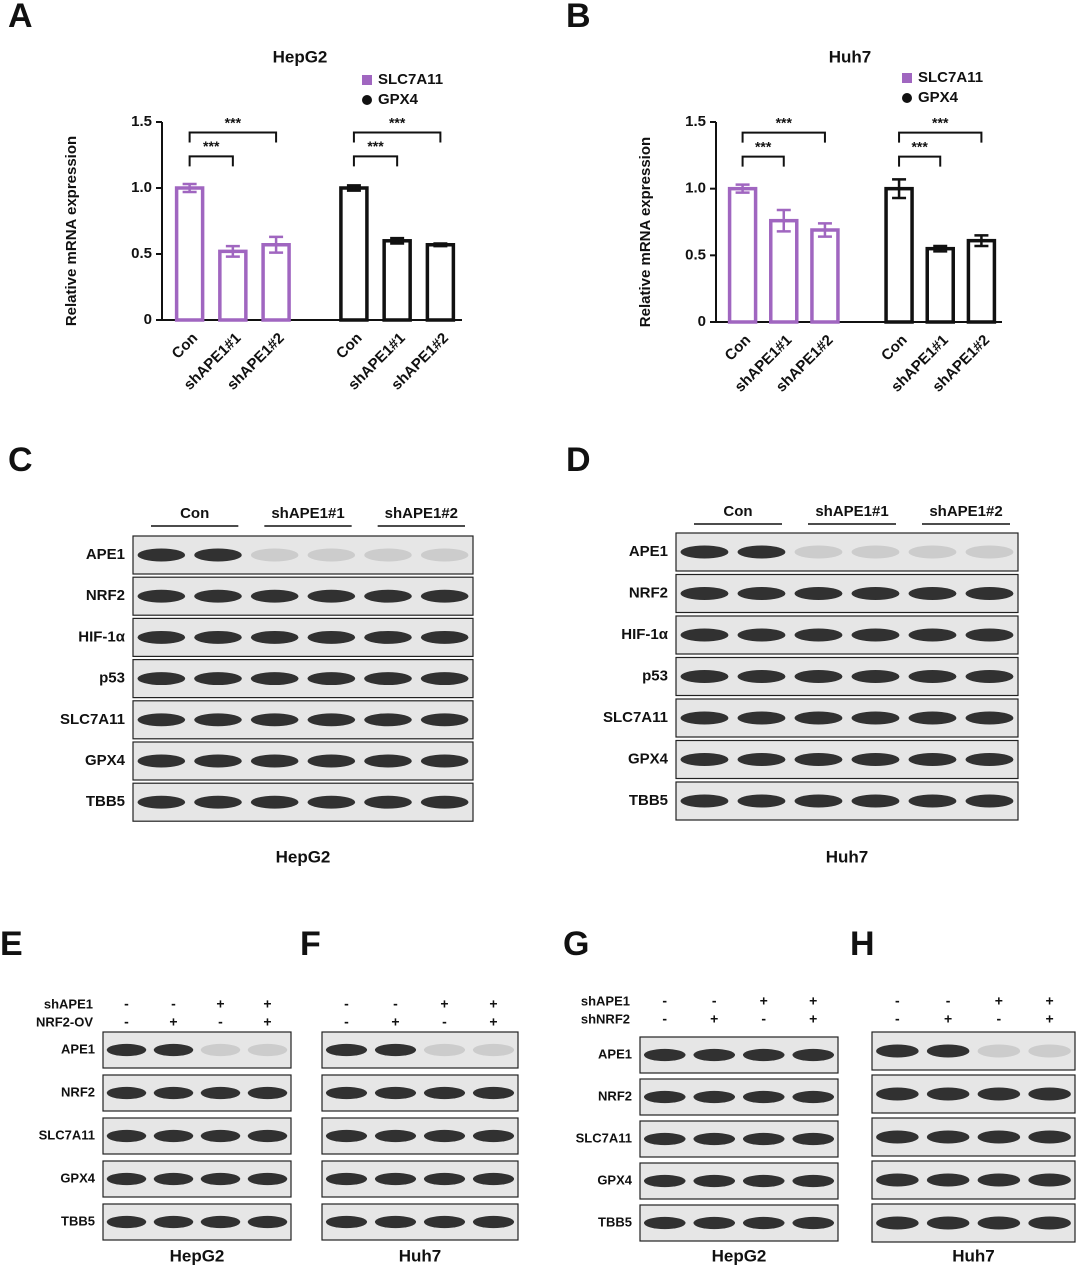  Describe the element at coordinates (303, 856) in the screenshot. I see `cell-line-label: HepG2` at that location.